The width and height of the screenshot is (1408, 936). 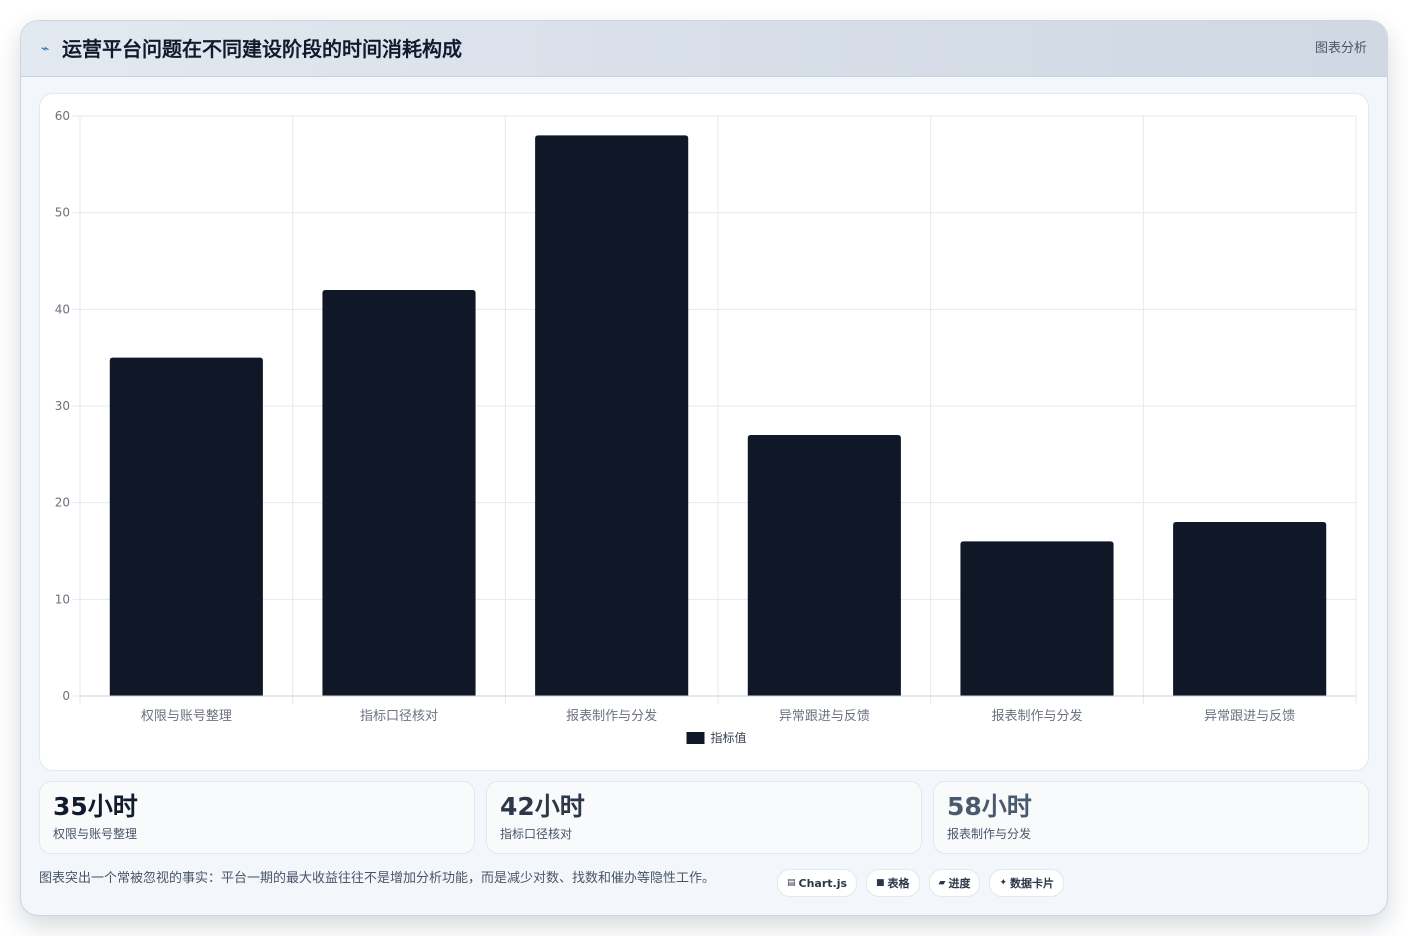 What do you see at coordinates (62, 406) in the screenshot?
I see `y-tick-label: 30` at bounding box center [62, 406].